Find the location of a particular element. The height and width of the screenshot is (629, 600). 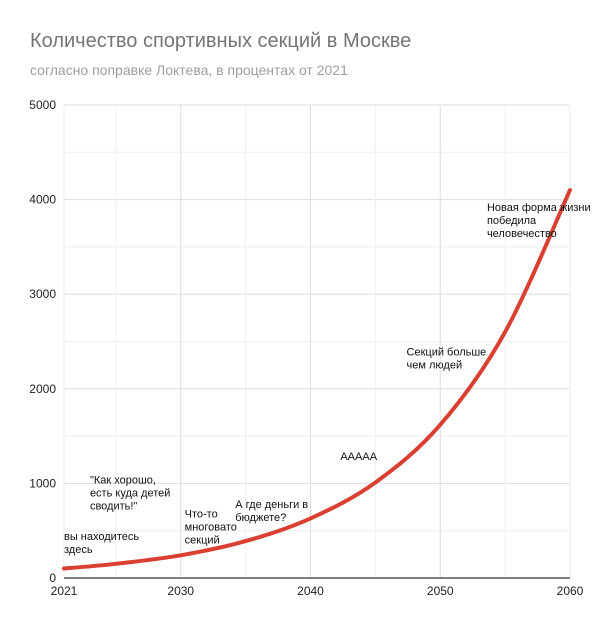

annotation-line: бюджете? is located at coordinates (260, 518).